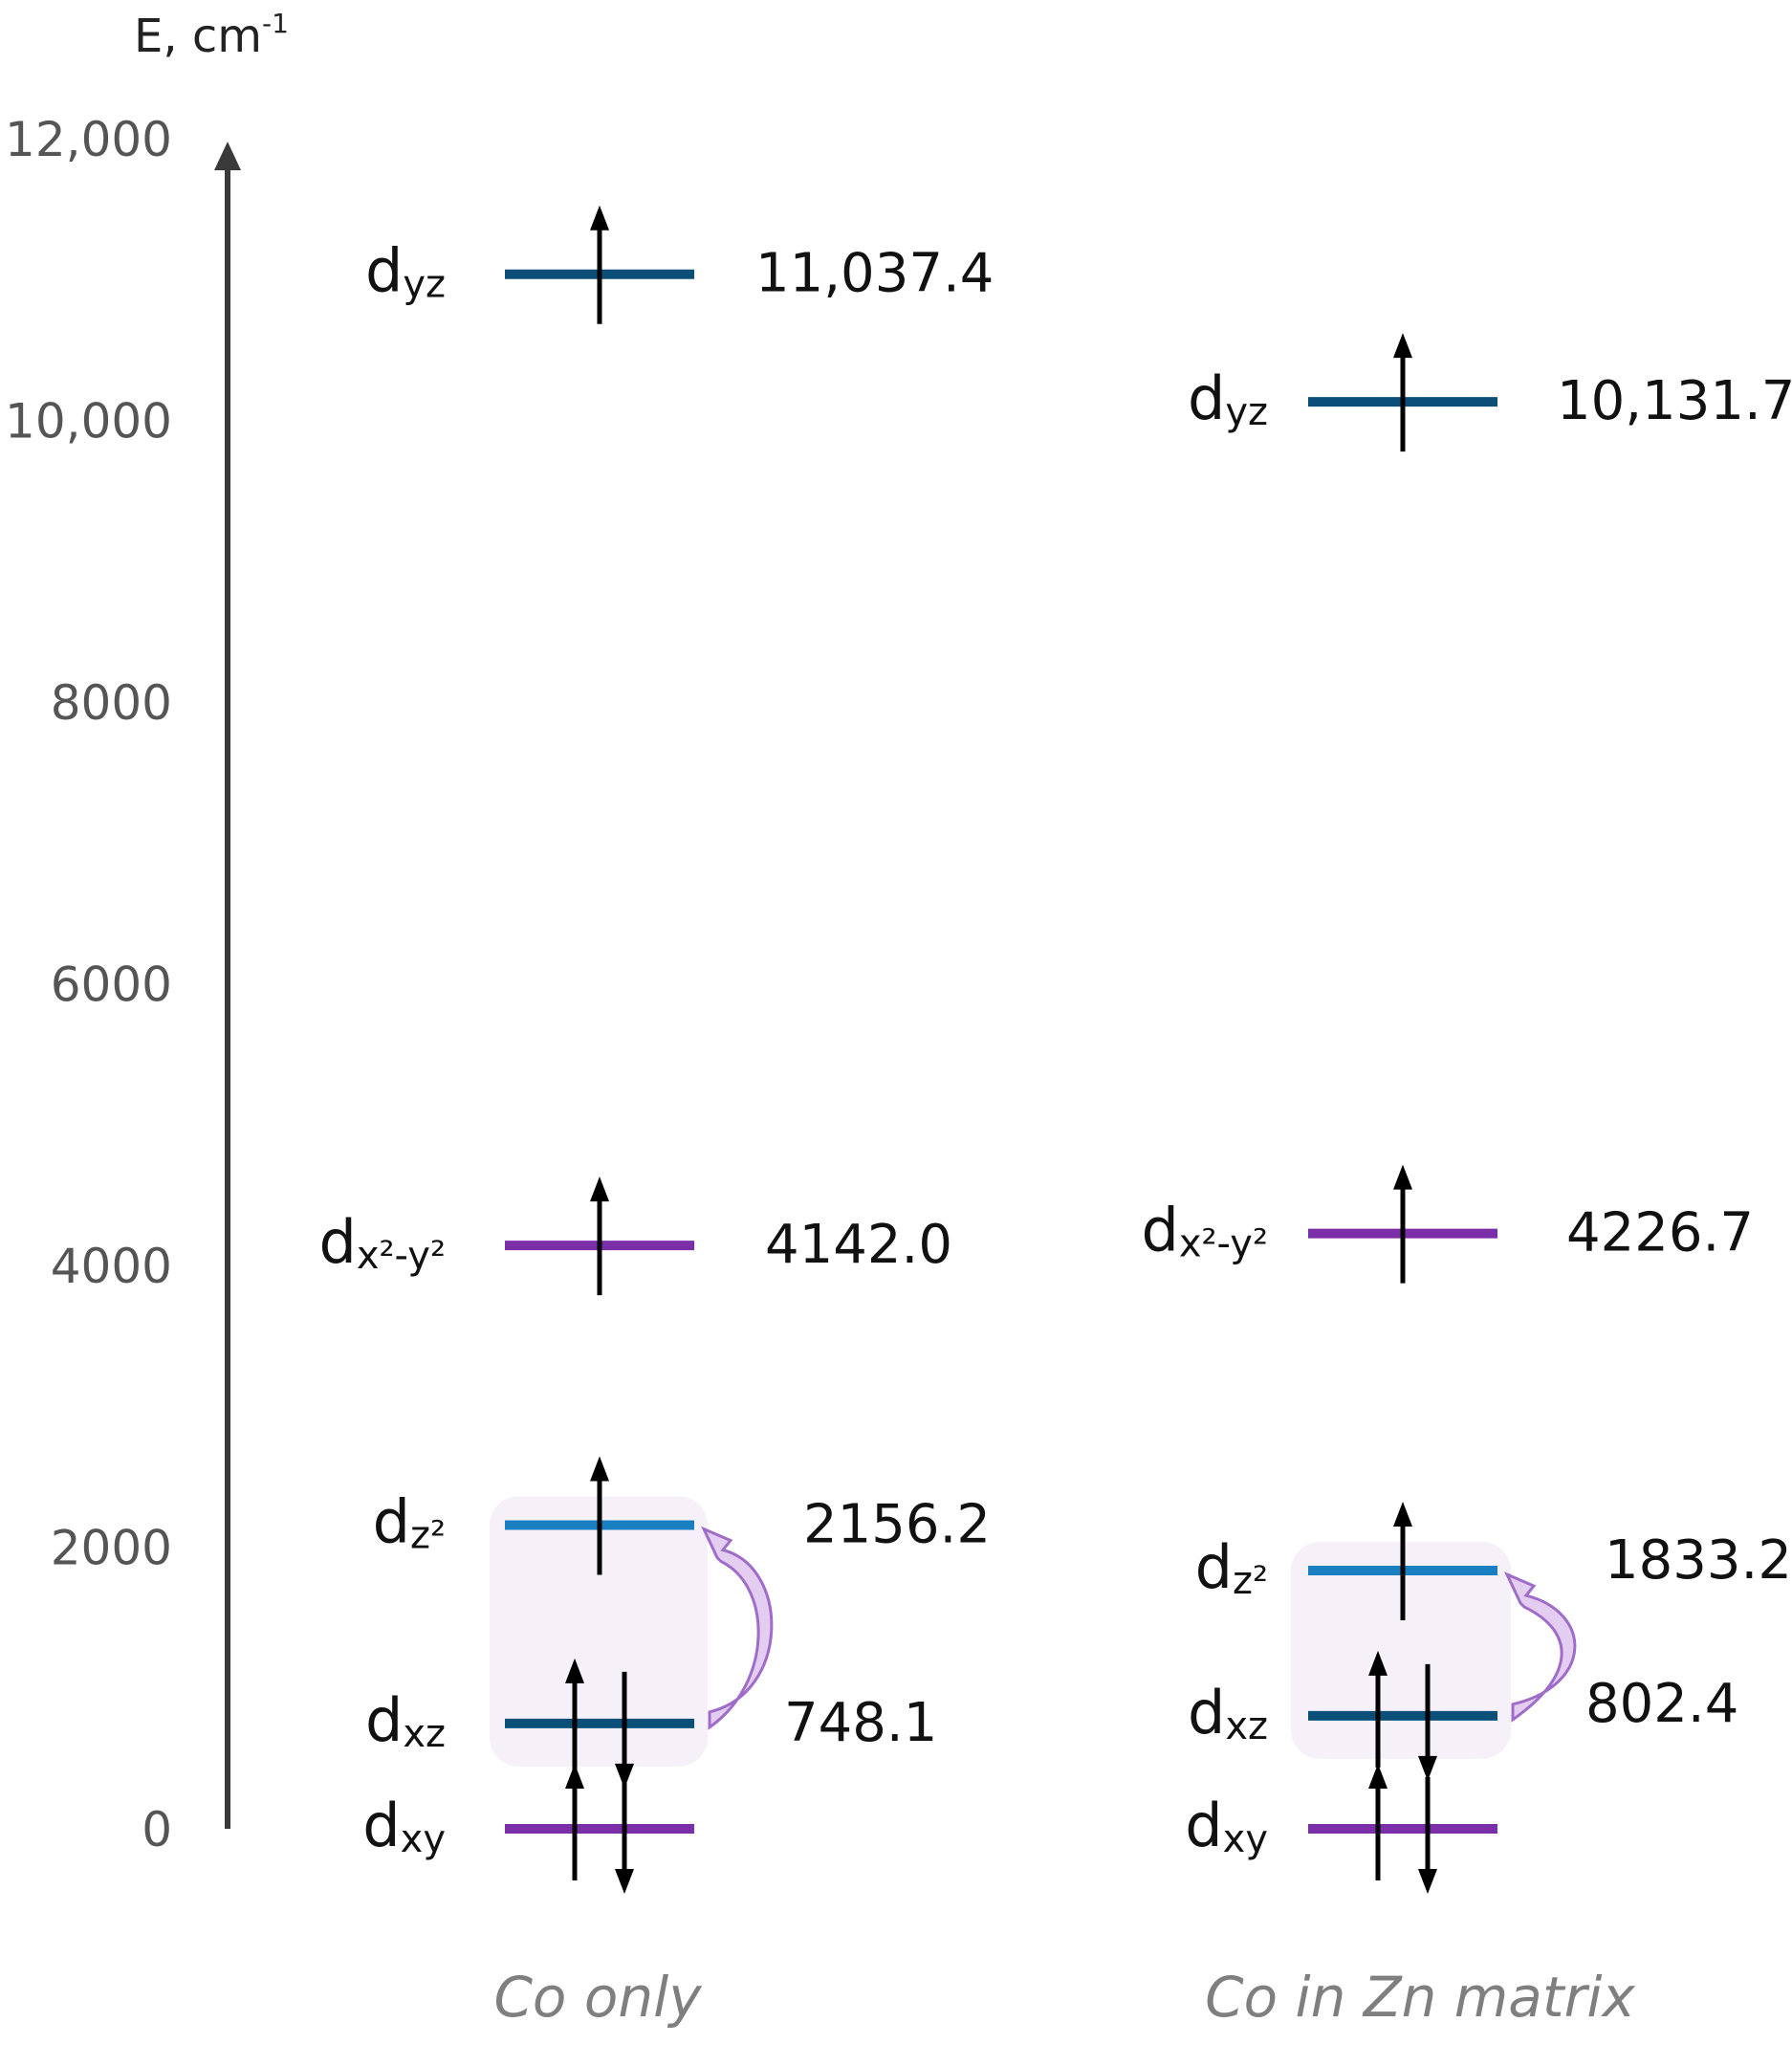 The height and width of the screenshot is (2066, 1792). I want to click on energy-value-dx2y2: 4142.0, so click(858, 1245).